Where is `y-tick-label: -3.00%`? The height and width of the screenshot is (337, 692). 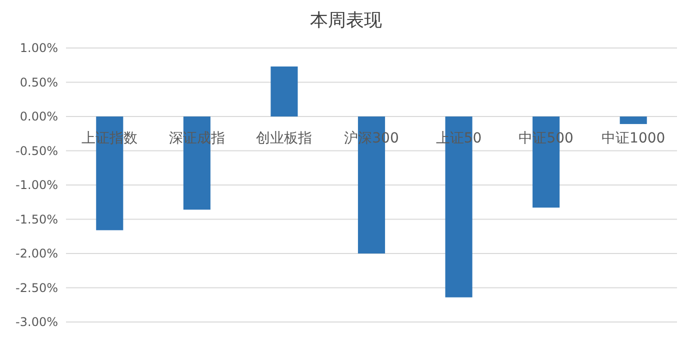
y-tick-label: -3.00% is located at coordinates (37, 322).